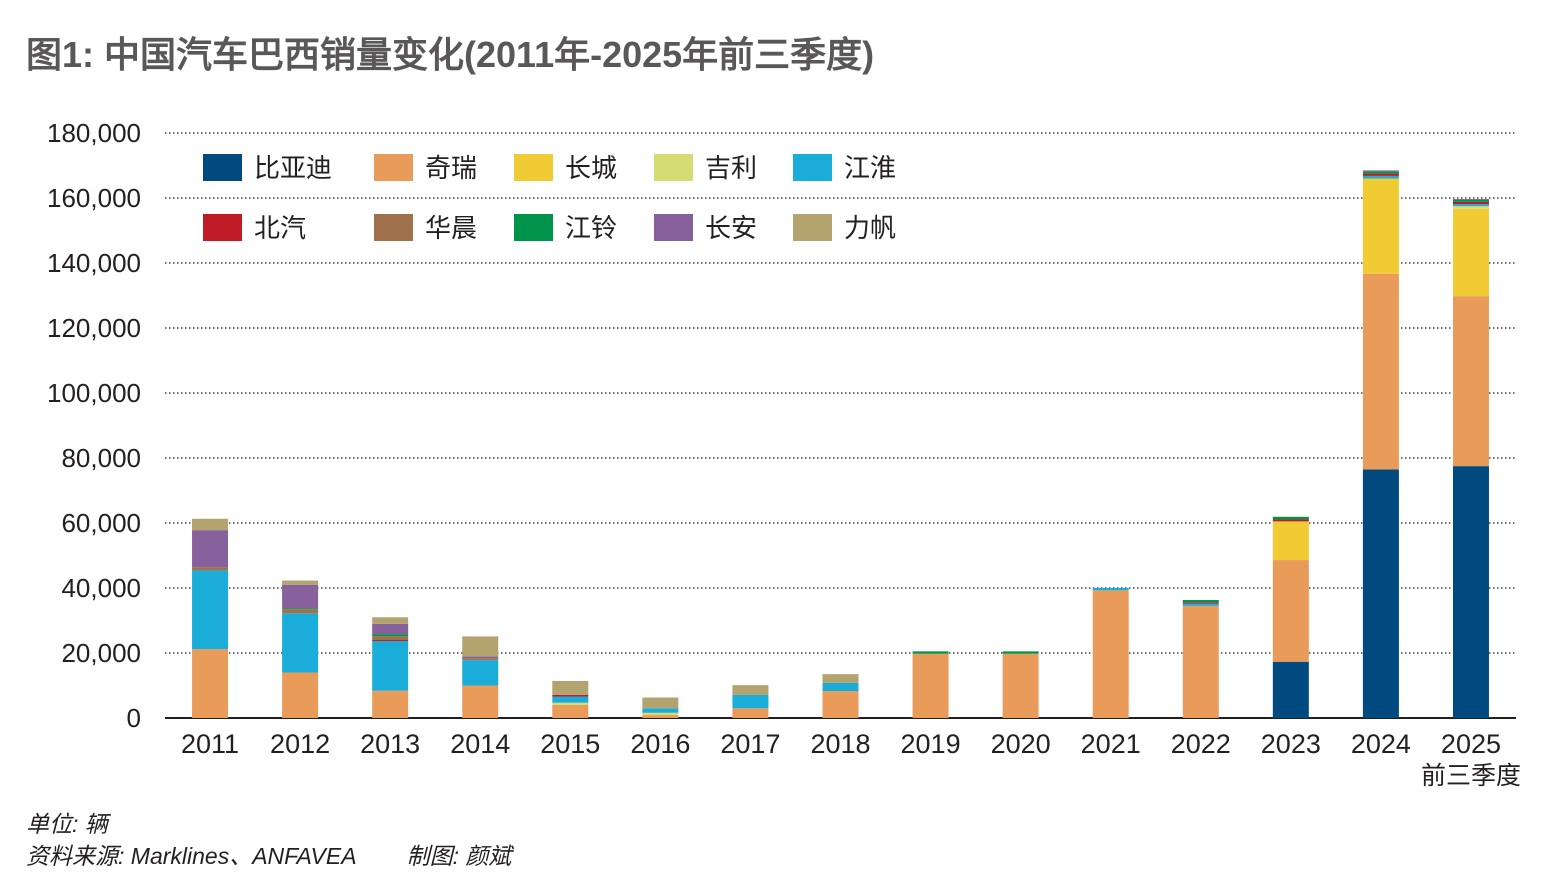 The image size is (1546, 886). I want to click on x-tick-label: 2025, so click(1471, 744).